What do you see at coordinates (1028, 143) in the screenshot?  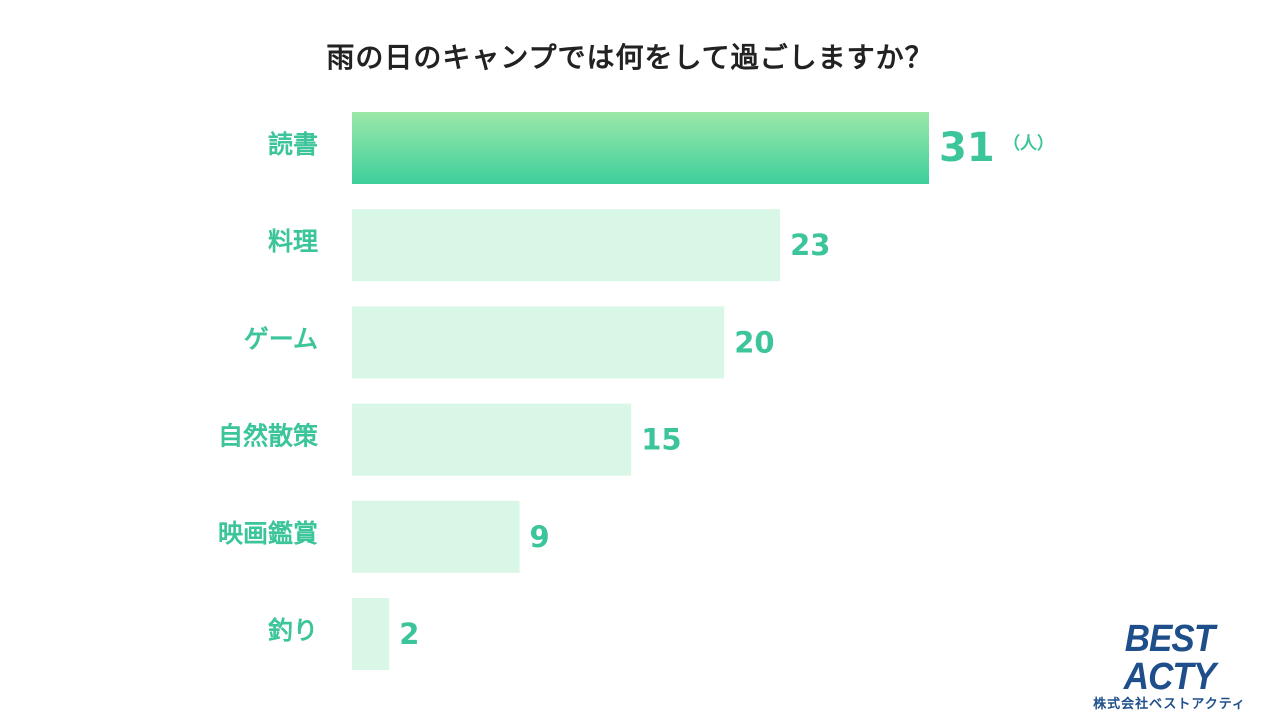 I see `unit-label: （人）` at bounding box center [1028, 143].